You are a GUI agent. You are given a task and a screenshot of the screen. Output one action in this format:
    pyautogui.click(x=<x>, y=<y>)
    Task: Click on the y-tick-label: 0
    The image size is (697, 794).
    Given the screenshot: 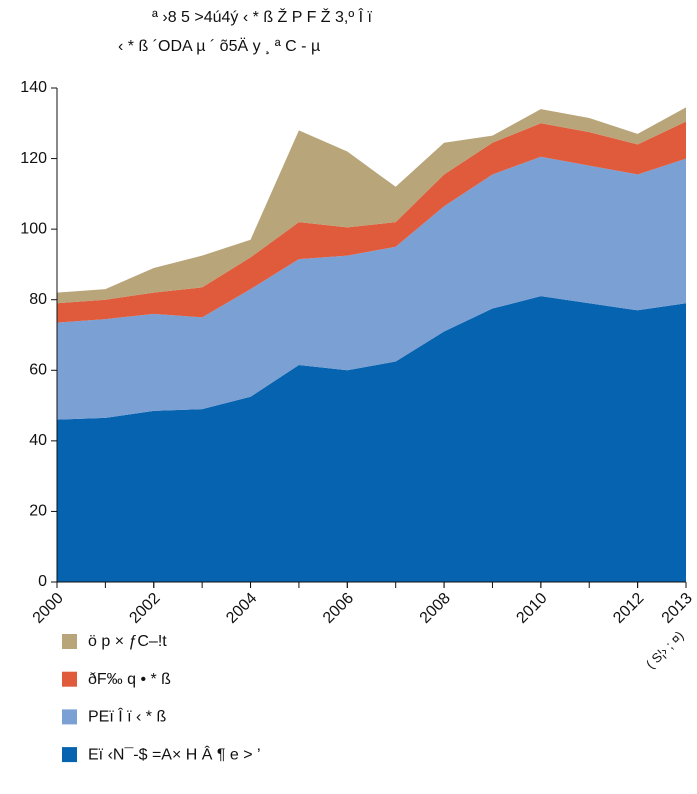 What is the action you would take?
    pyautogui.click(x=42, y=581)
    